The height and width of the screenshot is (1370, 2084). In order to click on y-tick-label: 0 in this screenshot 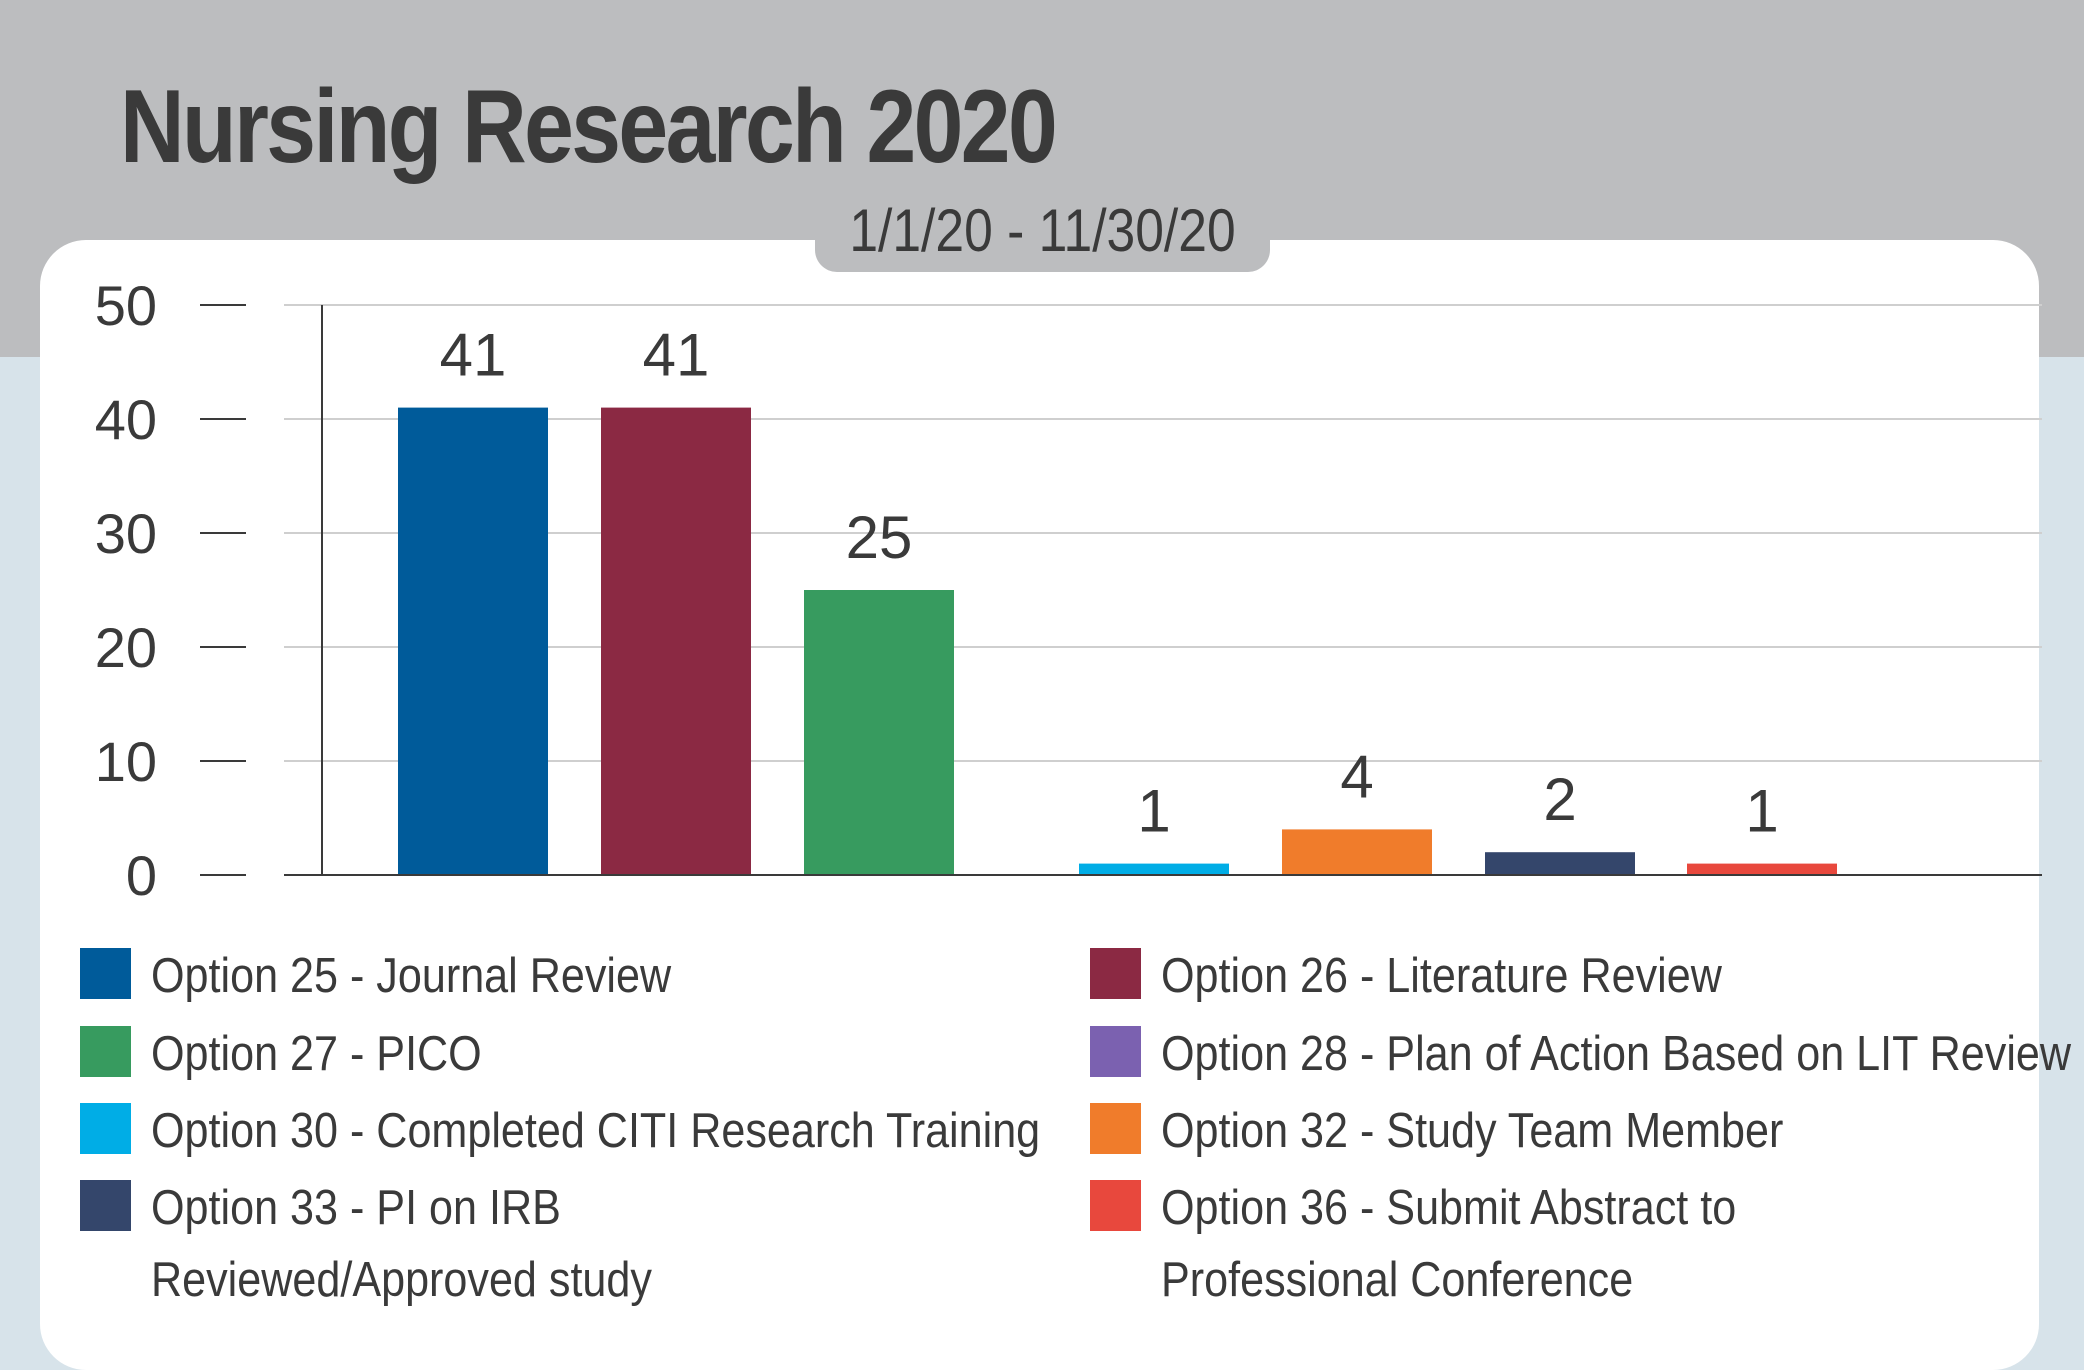, I will do `click(141, 875)`.